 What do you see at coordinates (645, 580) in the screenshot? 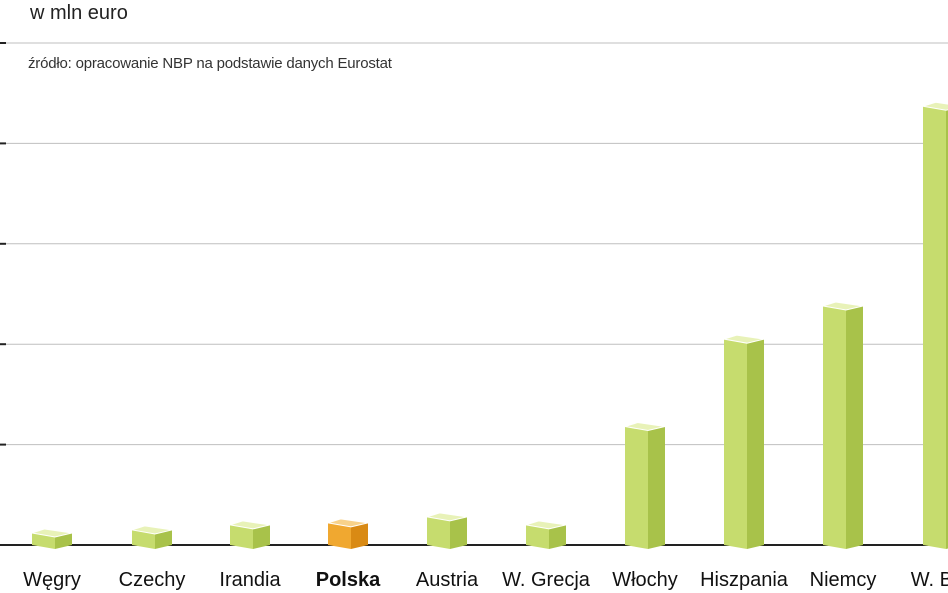
I see `category-label: Włochy` at bounding box center [645, 580].